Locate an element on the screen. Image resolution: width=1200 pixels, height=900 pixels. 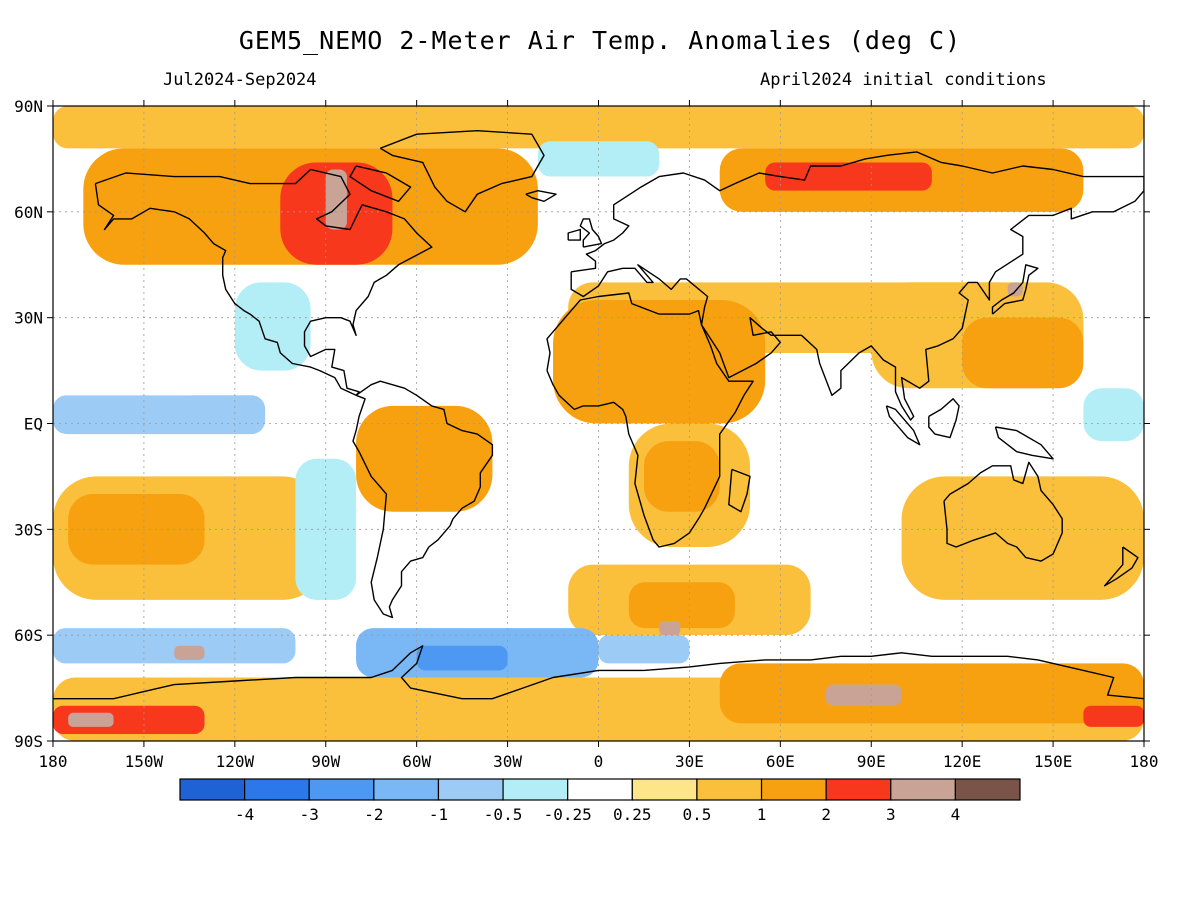
coastline-north-america is located at coordinates (263, 282).